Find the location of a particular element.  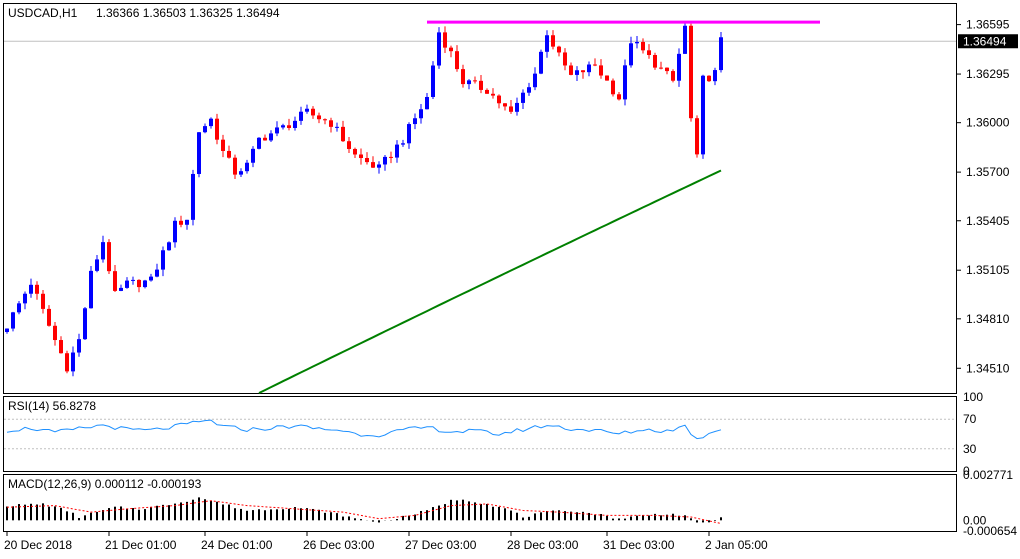

current-price-box is located at coordinates (988, 41).